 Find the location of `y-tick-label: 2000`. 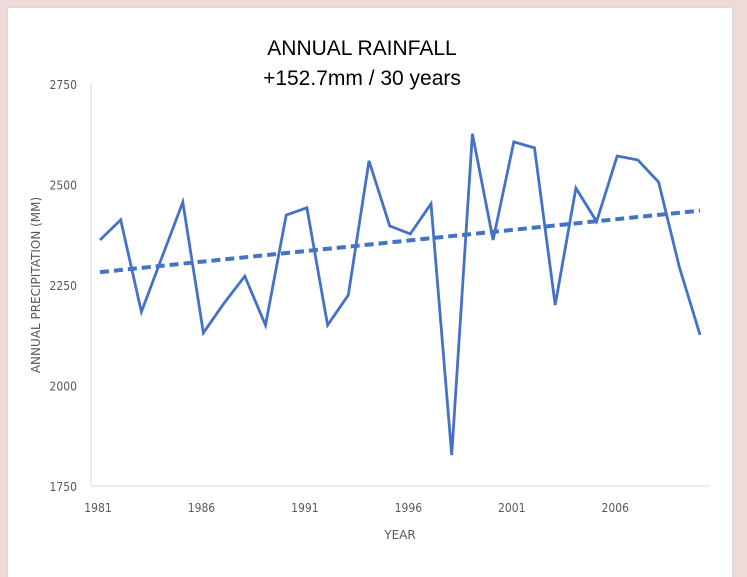

y-tick-label: 2000 is located at coordinates (64, 387).